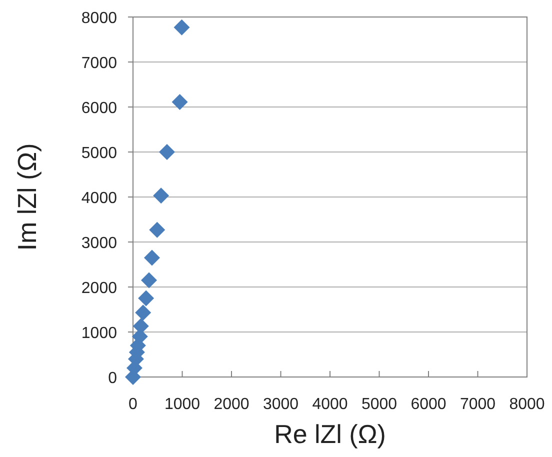  What do you see at coordinates (379, 404) in the screenshot?
I see `x-tick-label: 5000` at bounding box center [379, 404].